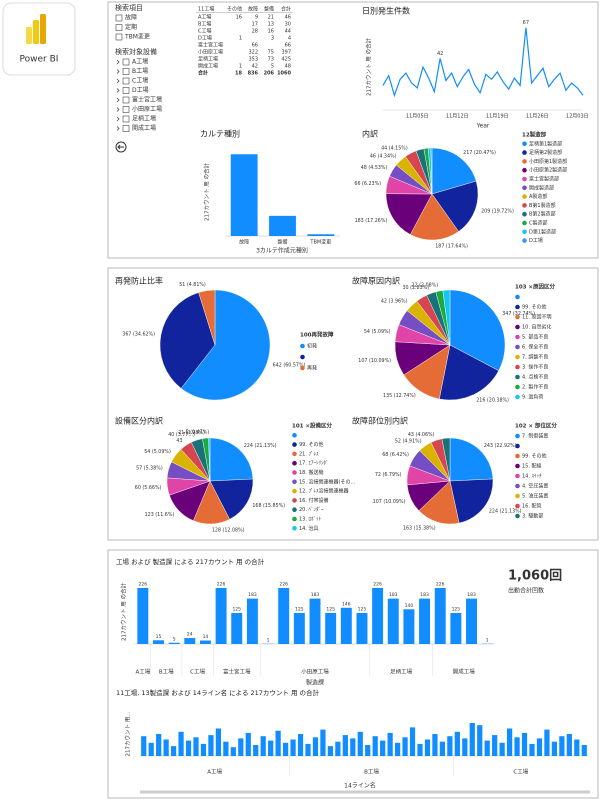 The height and width of the screenshot is (800, 600). What do you see at coordinates (535, 337) in the screenshot?
I see `legend-label: 5. 部品不良` at bounding box center [535, 337].